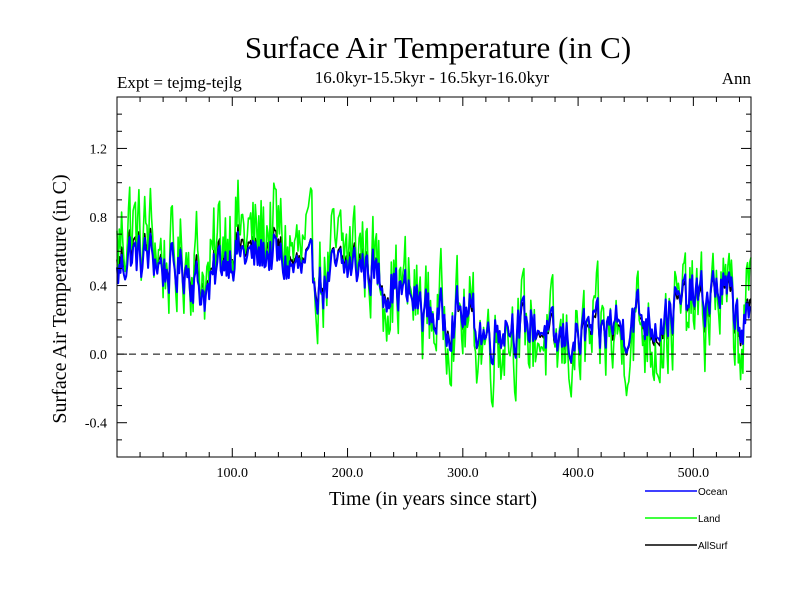 This screenshot has height=600, width=800. Describe the element at coordinates (348, 473) in the screenshot. I see `x-tick-label: 200.0` at that location.